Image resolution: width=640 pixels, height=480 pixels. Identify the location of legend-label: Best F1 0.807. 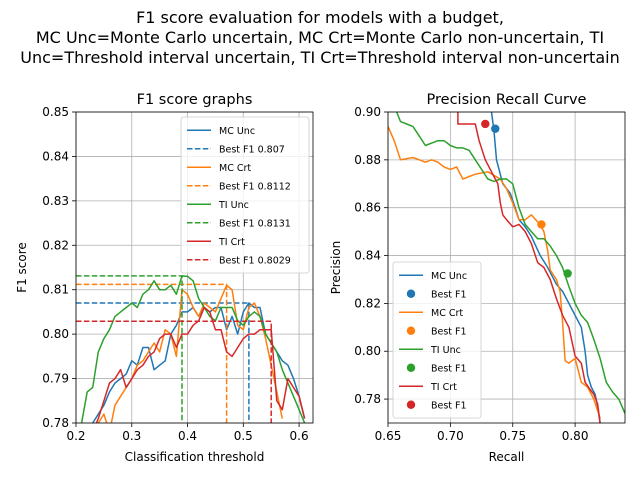
(252, 149).